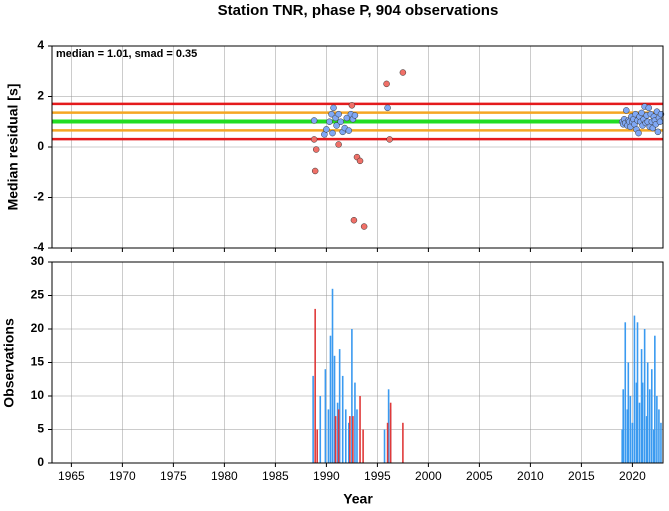  I want to click on y-tick-label: 20, so click(38, 328).